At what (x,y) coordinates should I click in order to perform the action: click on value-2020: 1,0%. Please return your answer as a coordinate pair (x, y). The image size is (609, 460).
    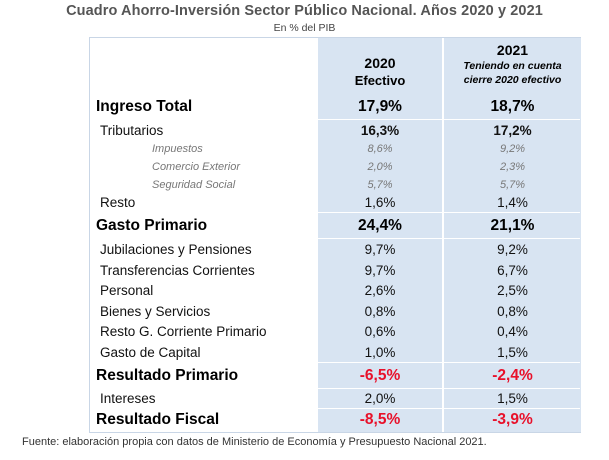
    Looking at the image, I should click on (380, 352).